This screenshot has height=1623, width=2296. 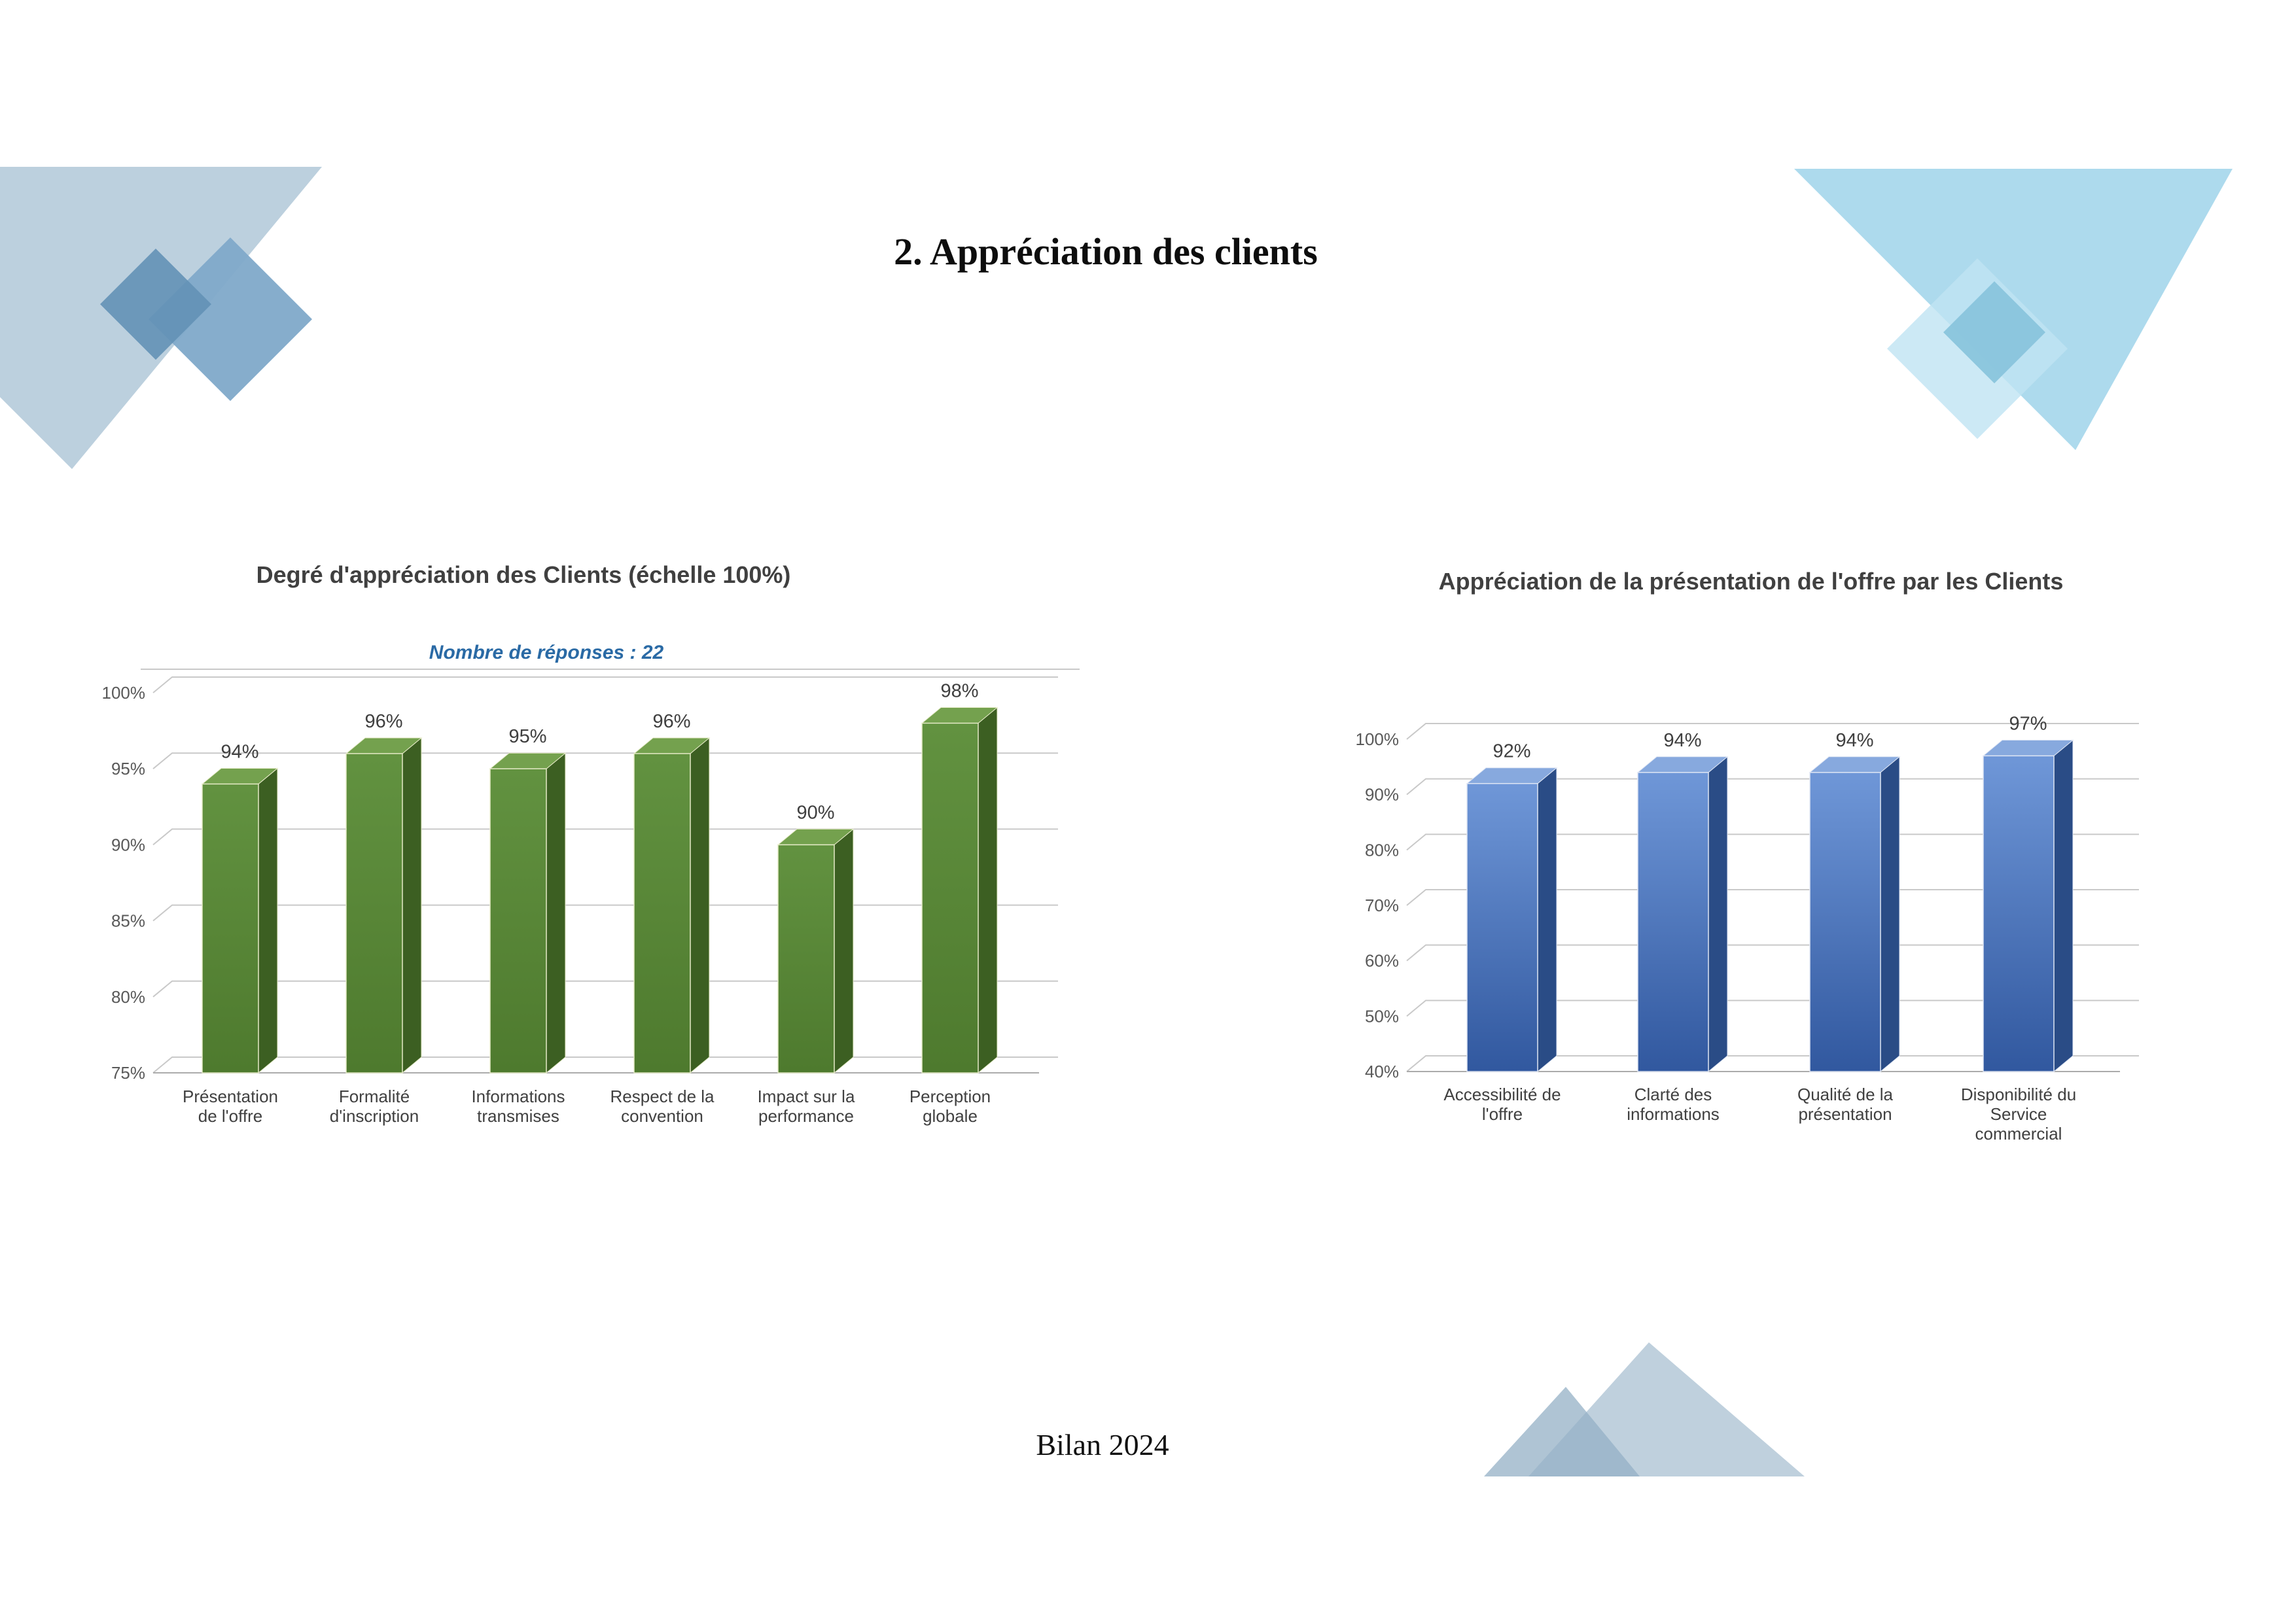 I want to click on category-label: Perception, so click(x=951, y=1096).